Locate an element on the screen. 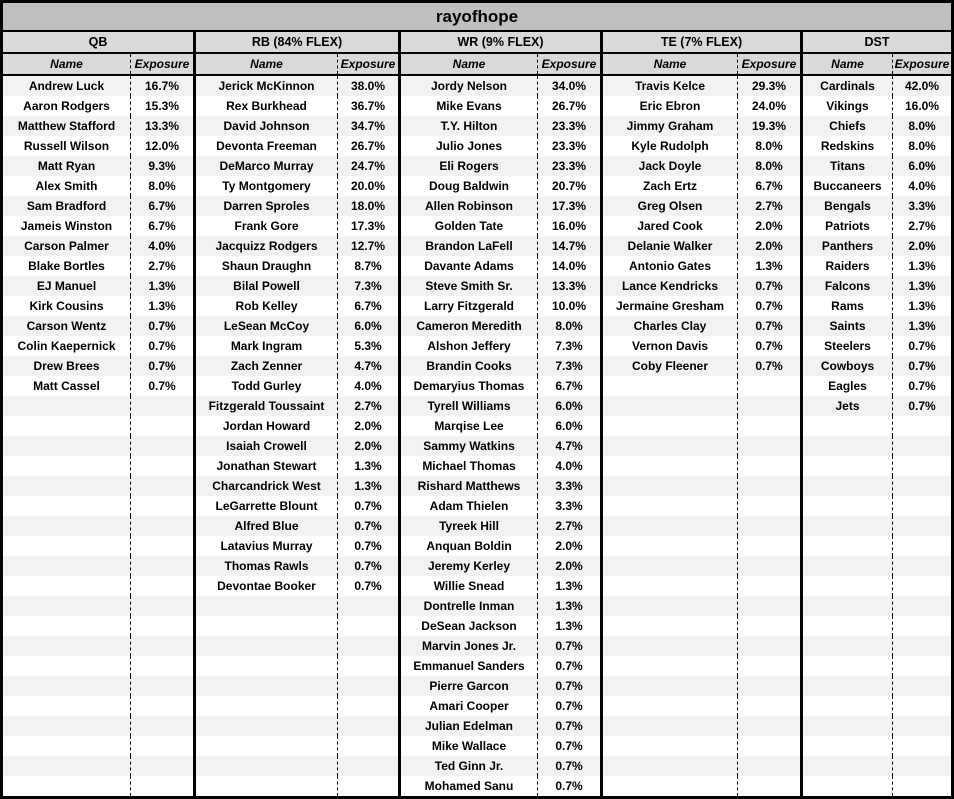 This screenshot has width=954, height=799. player-exposure-cell: 6.7% is located at coordinates (367, 306).